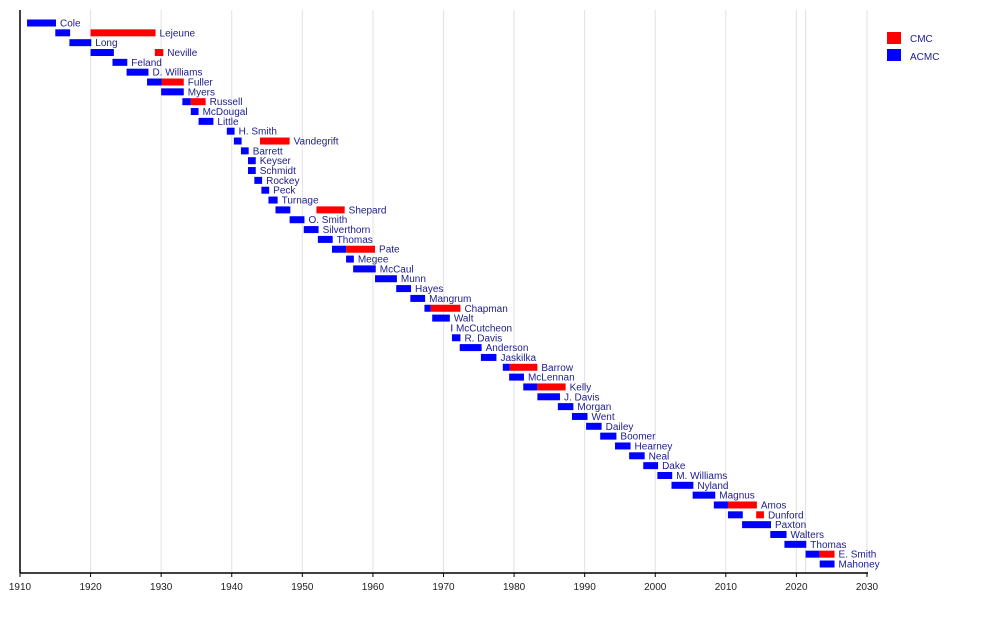  I want to click on bar-label: Jaskilka, so click(518, 358).